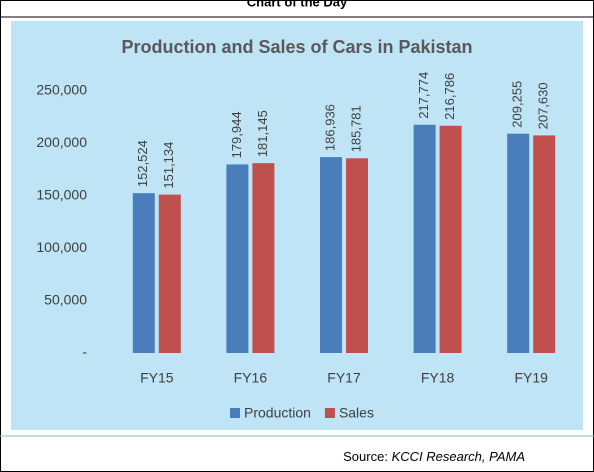 The width and height of the screenshot is (594, 472). What do you see at coordinates (65, 299) in the screenshot?
I see `y-tick-label: 50,000` at bounding box center [65, 299].